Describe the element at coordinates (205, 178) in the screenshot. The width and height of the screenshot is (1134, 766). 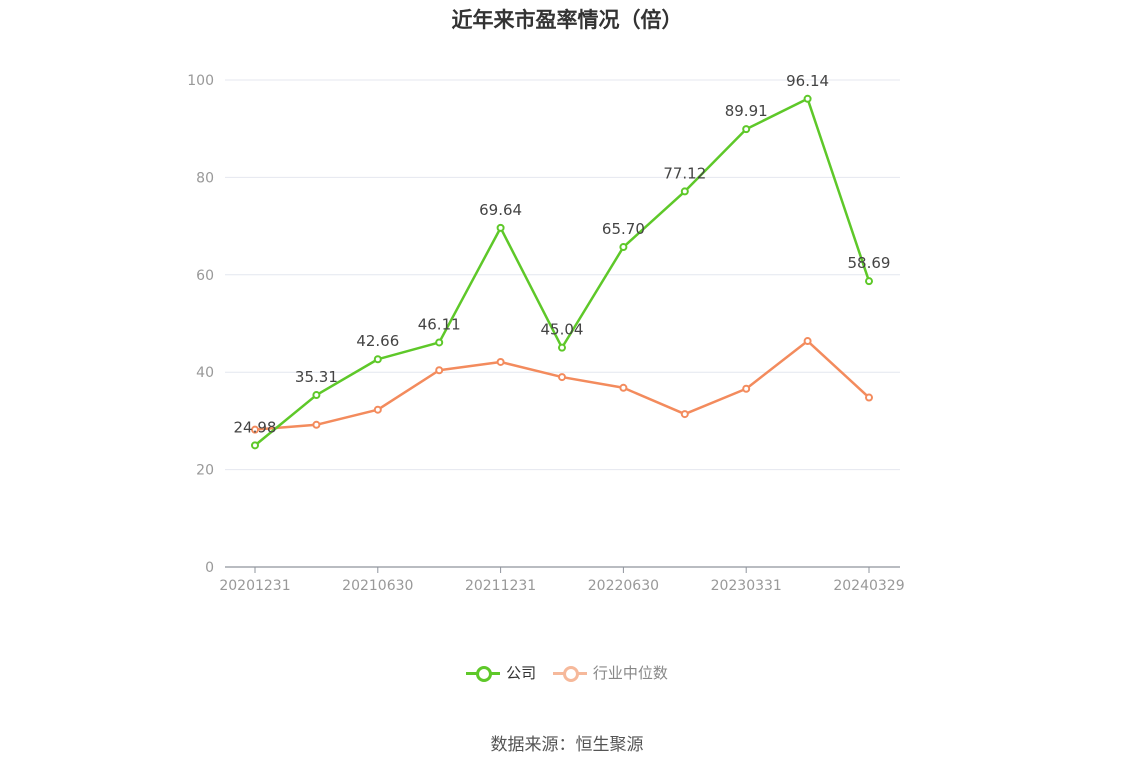
I see `y-tick-label-80: 80` at that location.